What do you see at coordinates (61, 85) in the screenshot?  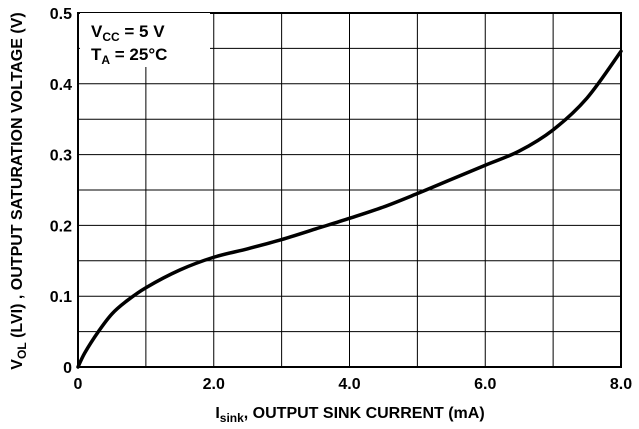 I see `y-tick-label: 0.4` at bounding box center [61, 85].